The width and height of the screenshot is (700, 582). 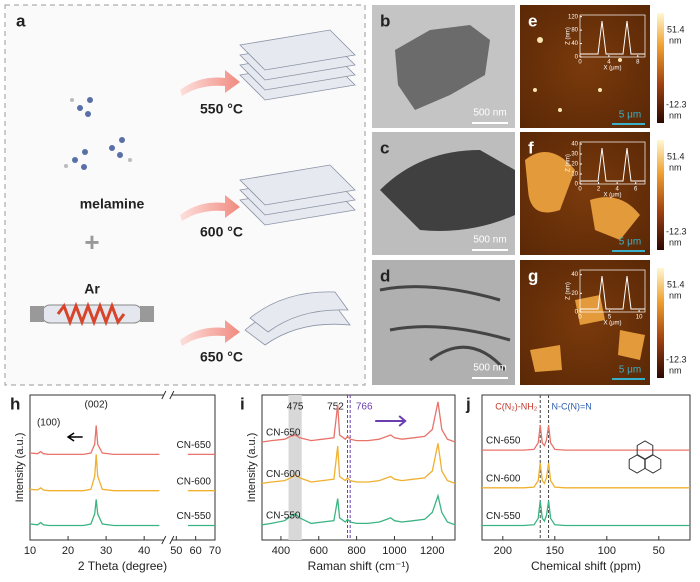 What do you see at coordinates (210, 208) in the screenshot?
I see `arrows` at bounding box center [210, 208].